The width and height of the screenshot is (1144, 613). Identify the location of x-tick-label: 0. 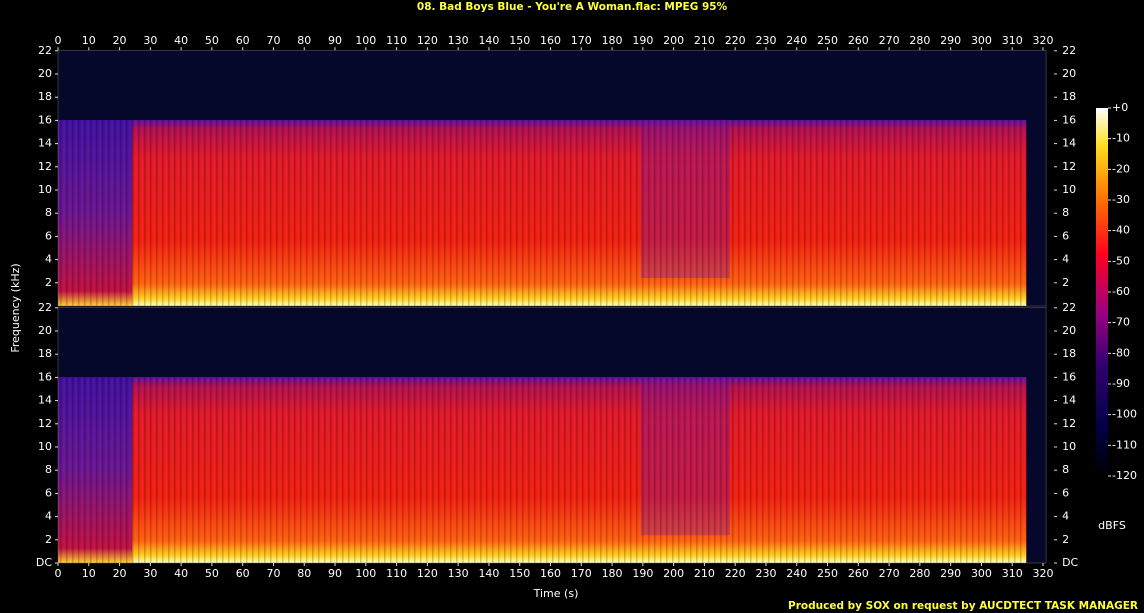
(58, 573).